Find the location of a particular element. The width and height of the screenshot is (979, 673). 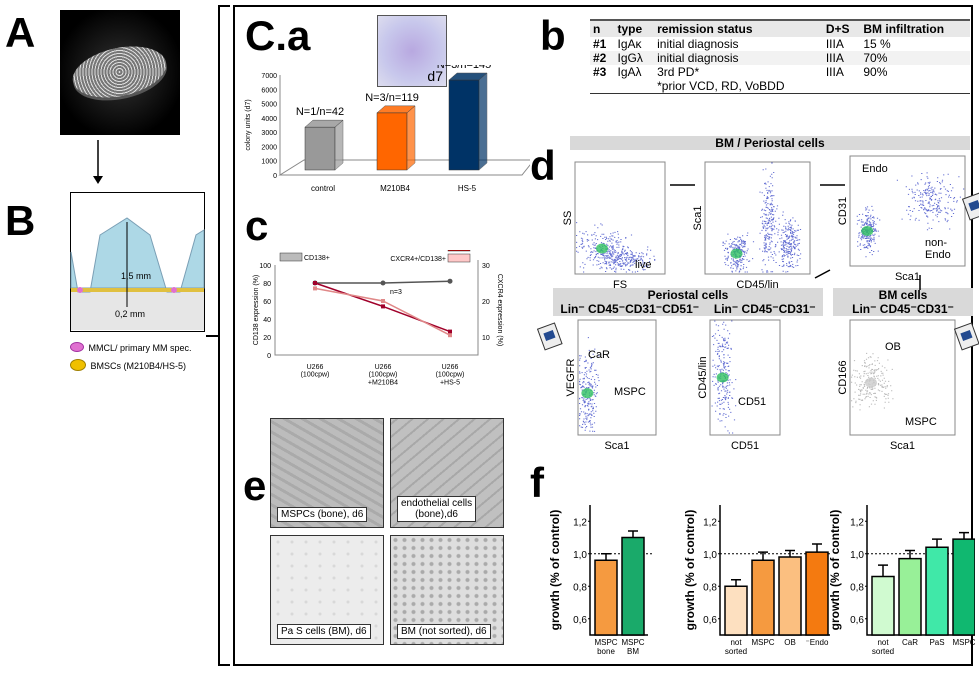

series-line is located at coordinates (382, 311).